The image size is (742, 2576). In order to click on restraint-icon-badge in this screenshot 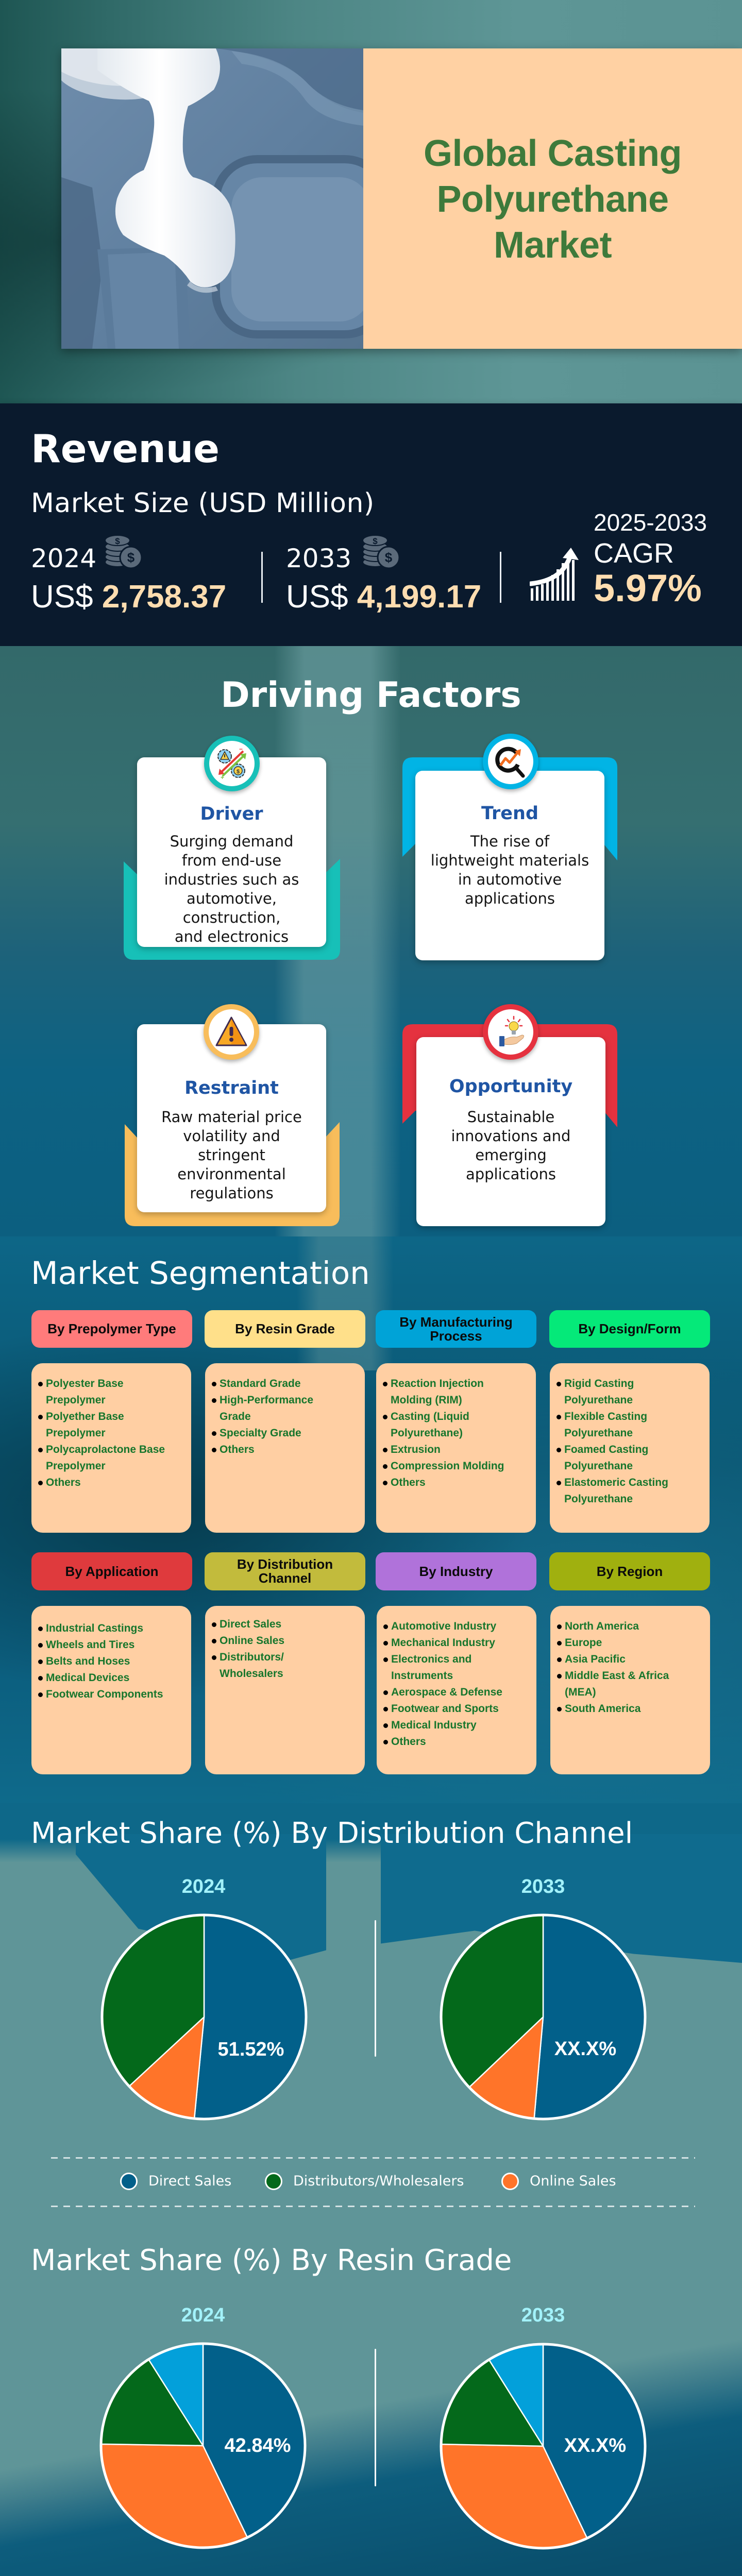, I will do `click(231, 1032)`.